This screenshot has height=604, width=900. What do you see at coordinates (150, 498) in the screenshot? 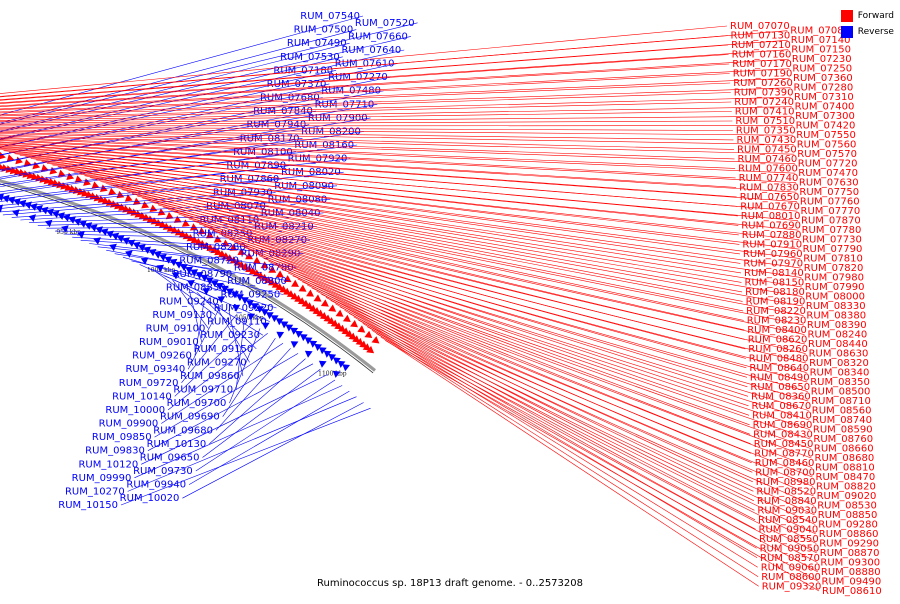
I see `reverse-gene-label: RUM_10020` at bounding box center [150, 498].